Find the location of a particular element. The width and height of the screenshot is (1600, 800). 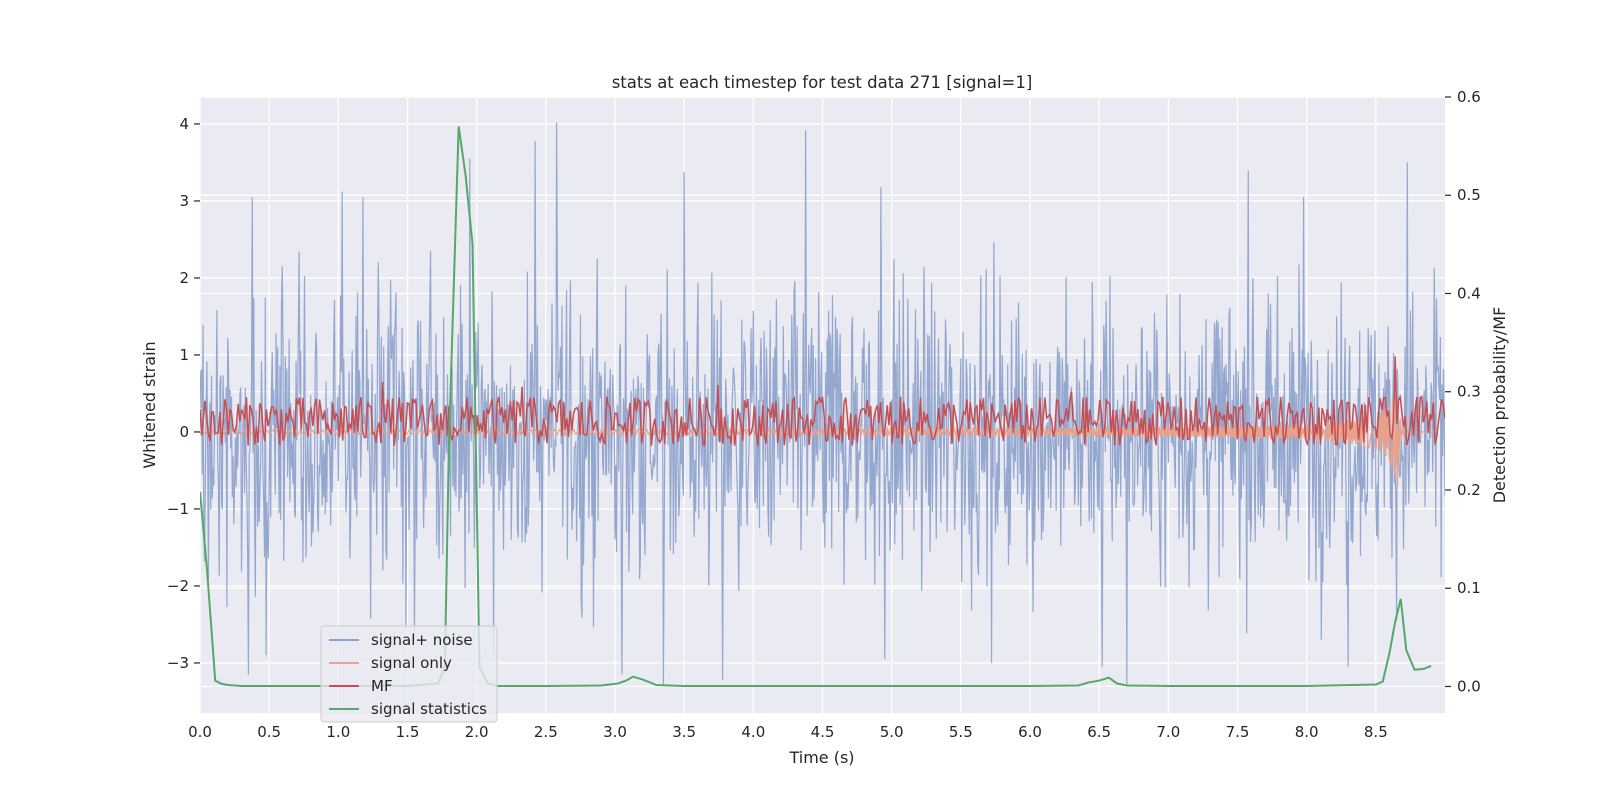

legend-label-signal-only: signal only is located at coordinates (411, 663).